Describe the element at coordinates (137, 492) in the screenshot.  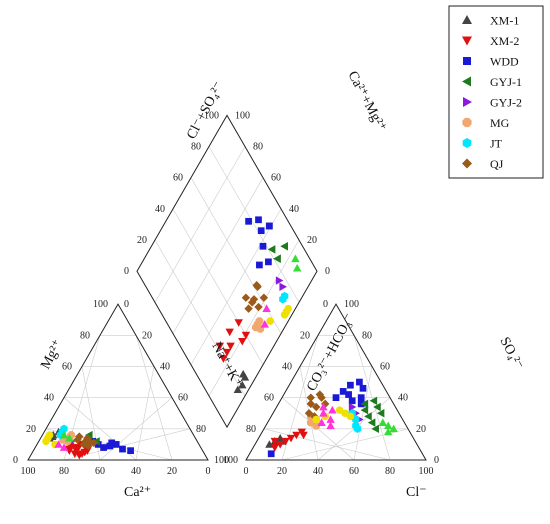
I see `cation-axis-ca: Ca²⁺` at that location.